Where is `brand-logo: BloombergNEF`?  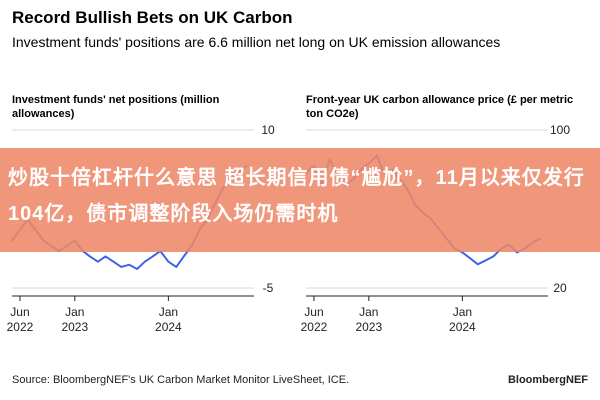
brand-logo: BloombergNEF is located at coordinates (547, 380).